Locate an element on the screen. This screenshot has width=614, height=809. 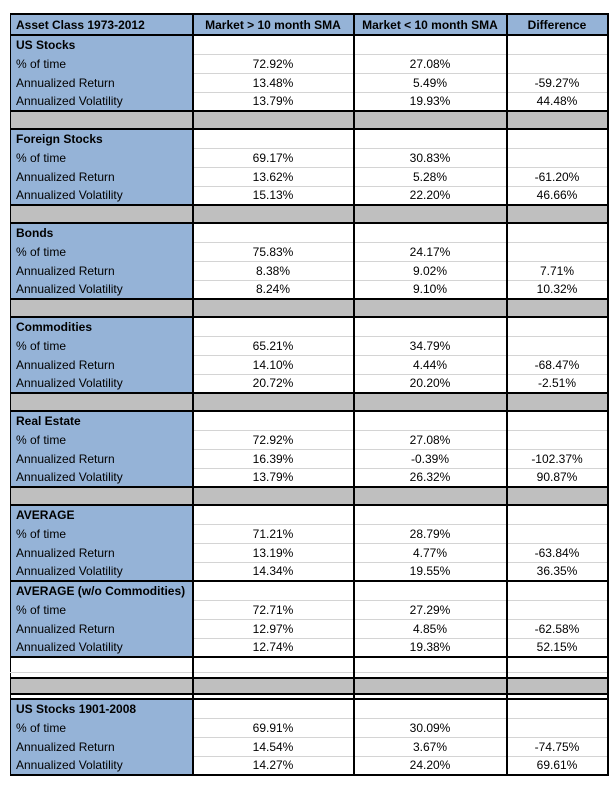
column-header-market-below-sma: Market < 10 month SMA is located at coordinates (430, 24).